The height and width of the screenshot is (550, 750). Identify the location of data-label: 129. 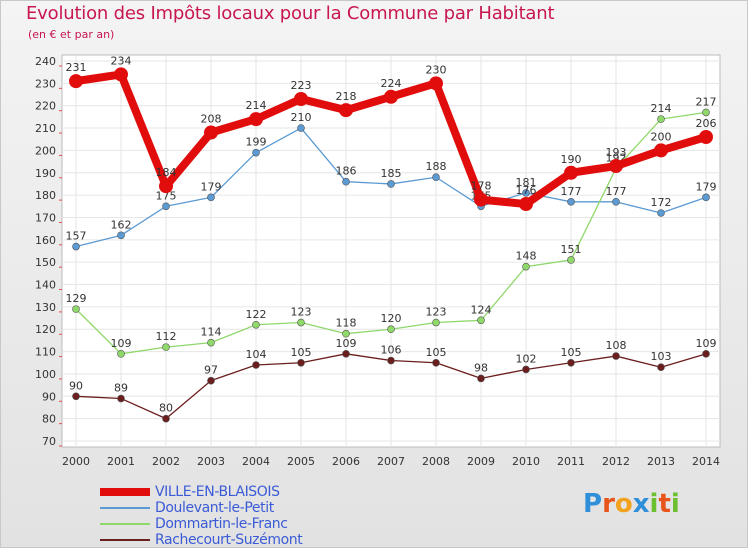
(76, 298).